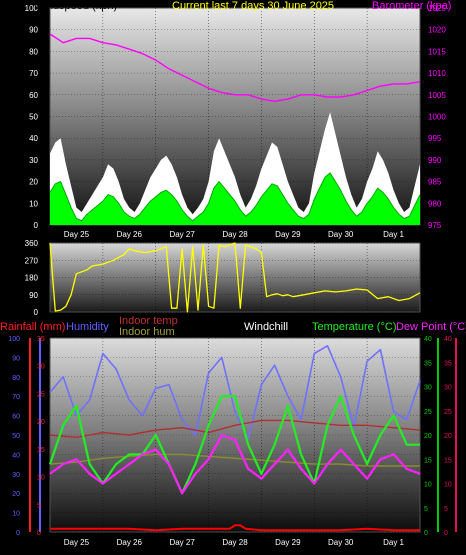 This screenshot has height=555, width=466. I want to click on direction-y-tick: 360, so click(32, 243).